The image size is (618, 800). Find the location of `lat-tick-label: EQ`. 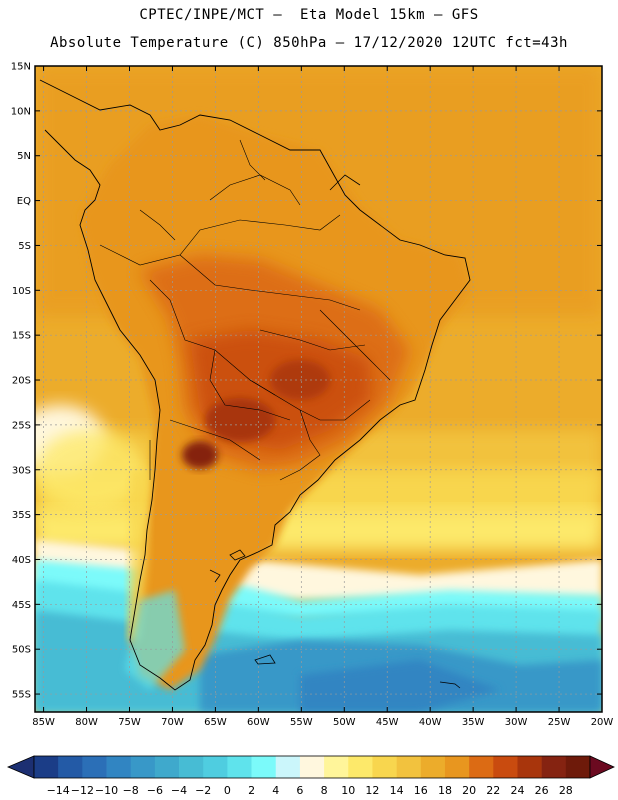

lat-tick-label: EQ is located at coordinates (24, 201).